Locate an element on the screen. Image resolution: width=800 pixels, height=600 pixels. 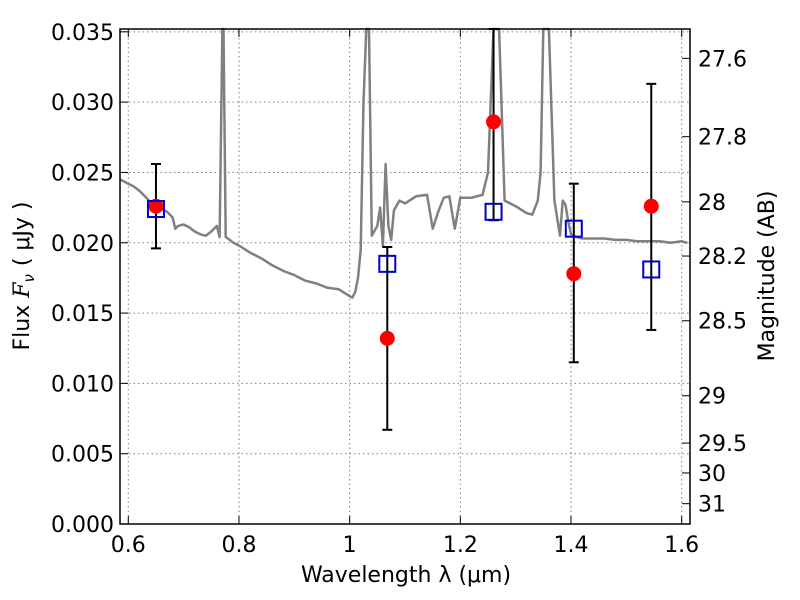
model-photometry-points is located at coordinates (403, 239).